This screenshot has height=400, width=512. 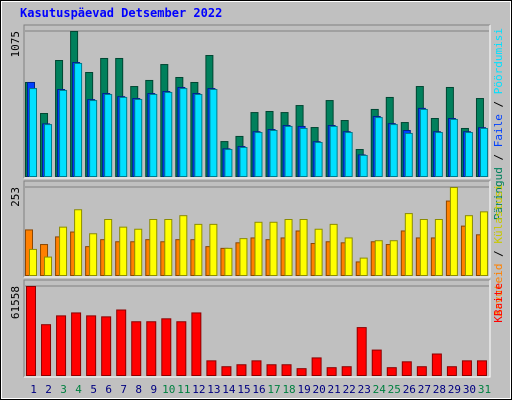 I want to click on legend: Arvuteid / Külastusi, so click(x=498, y=250).